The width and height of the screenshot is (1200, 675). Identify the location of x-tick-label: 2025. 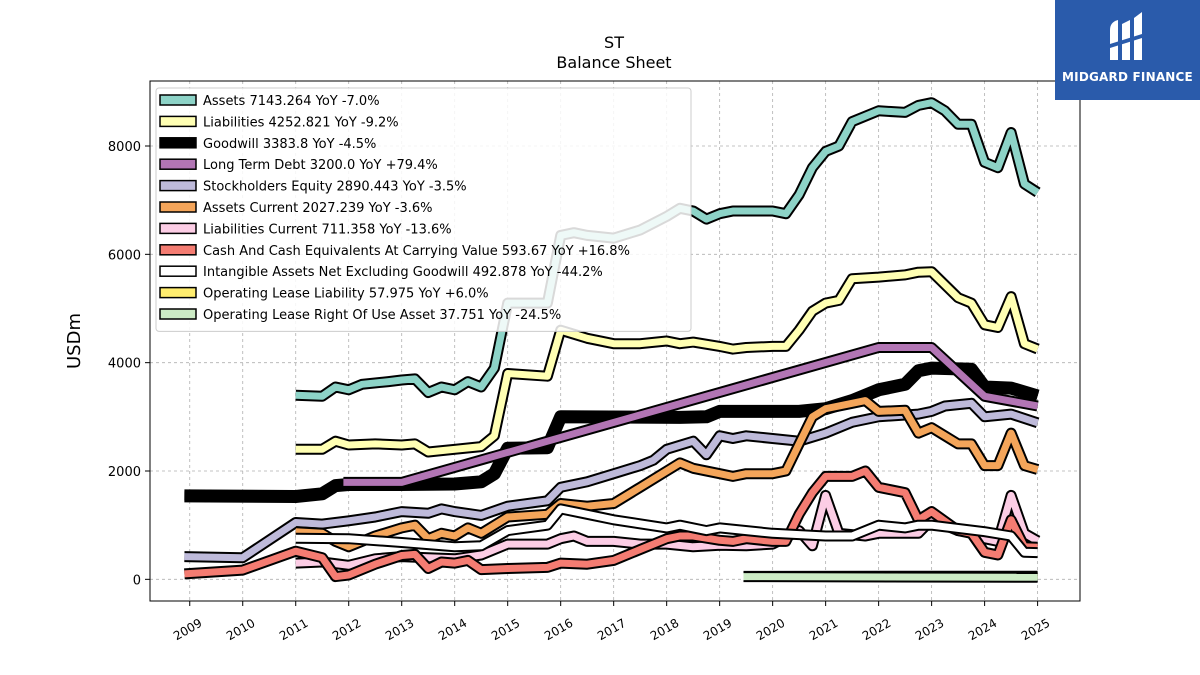
(1035, 629).